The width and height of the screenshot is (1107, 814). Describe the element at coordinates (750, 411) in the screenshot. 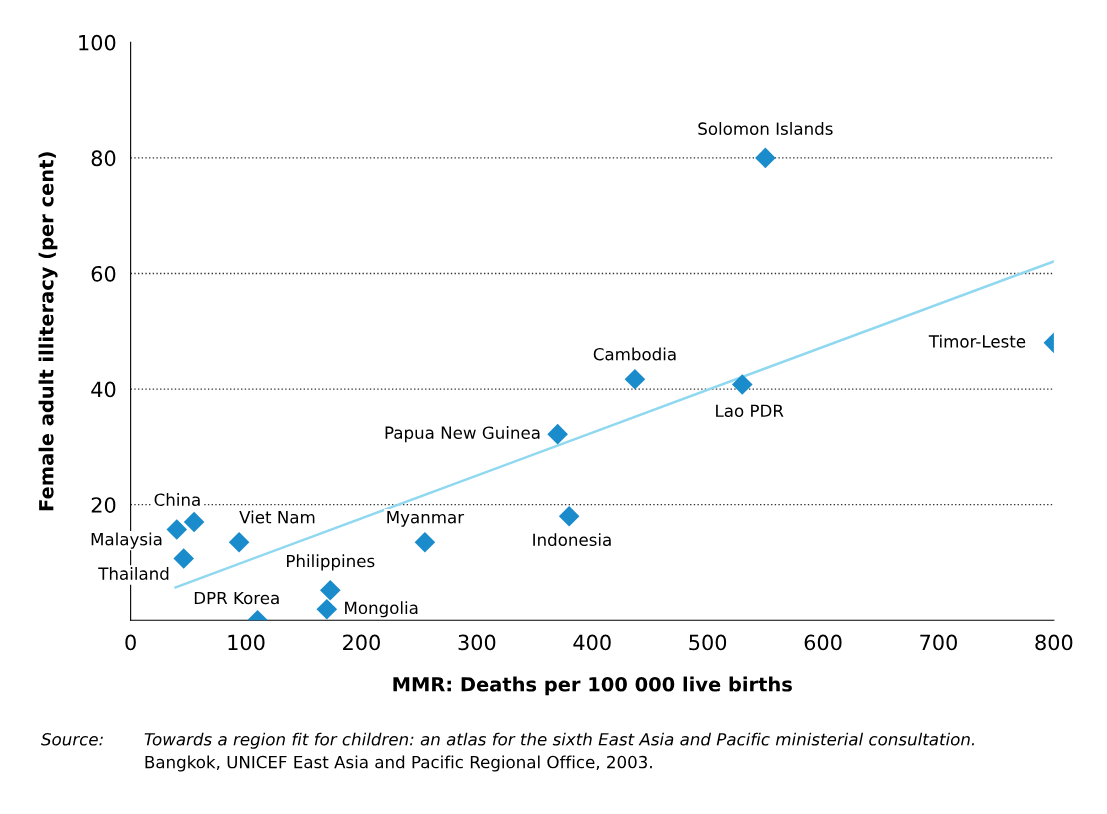

I see `annotation: Lao PDR` at that location.